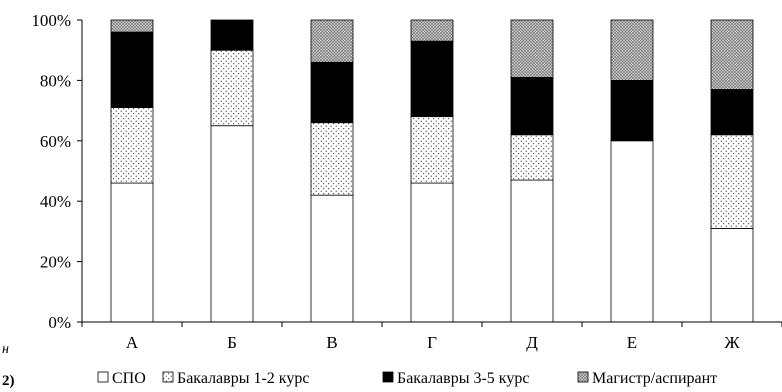 This screenshot has width=782, height=392. I want to click on y-tick-label: 40%, so click(55, 201).